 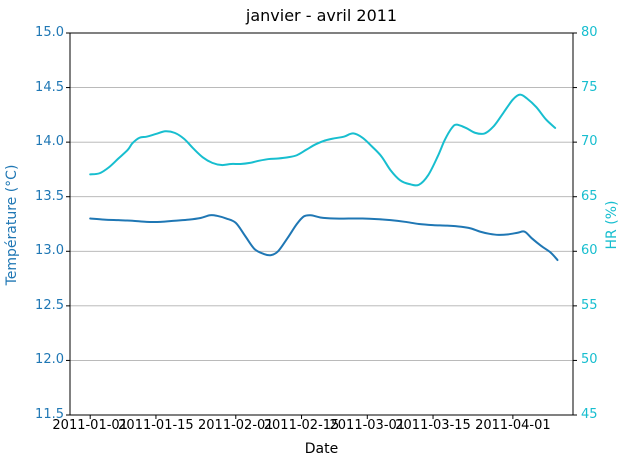 I want to click on y-tick-label-right: 65, so click(x=589, y=196).